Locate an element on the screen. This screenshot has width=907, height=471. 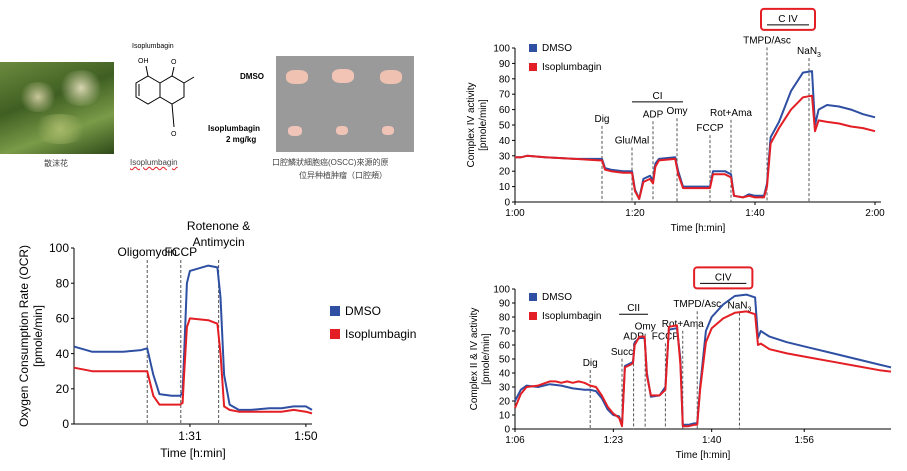
x-tick-label: 1:50 is located at coordinates (306, 436).